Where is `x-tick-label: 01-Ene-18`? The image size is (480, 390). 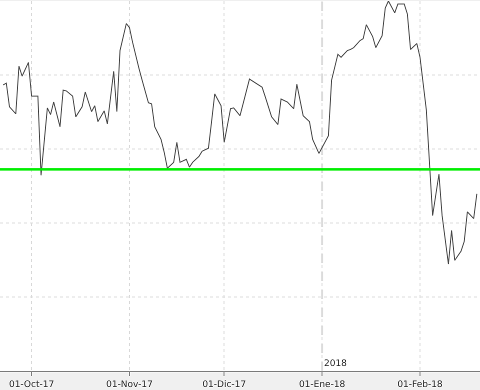
x-tick-label: 01-Ene-18 is located at coordinates (322, 385).